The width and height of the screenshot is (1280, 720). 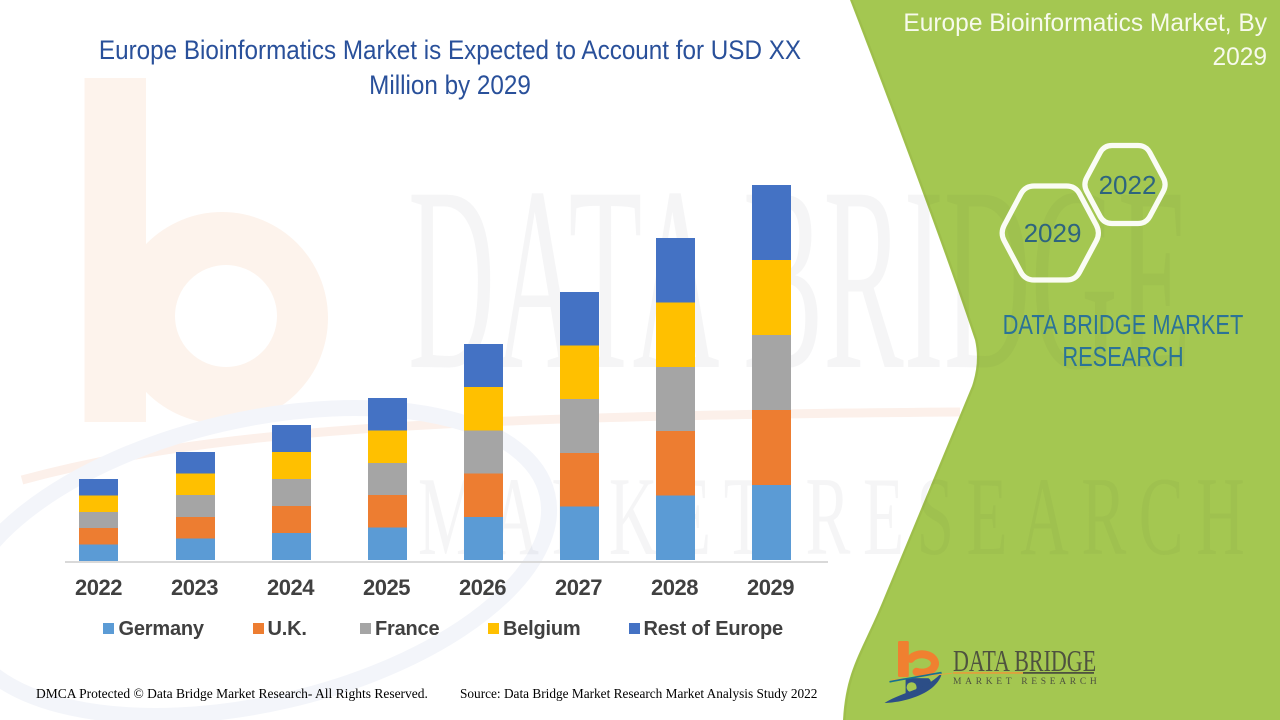 I want to click on svg-text: 2022, so click(x=1128, y=185).